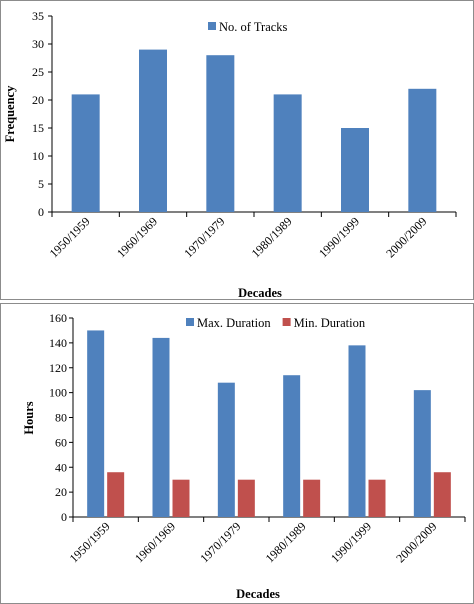  Describe the element at coordinates (58, 393) in the screenshot. I see `bottom-y-tick-label: 100` at that location.